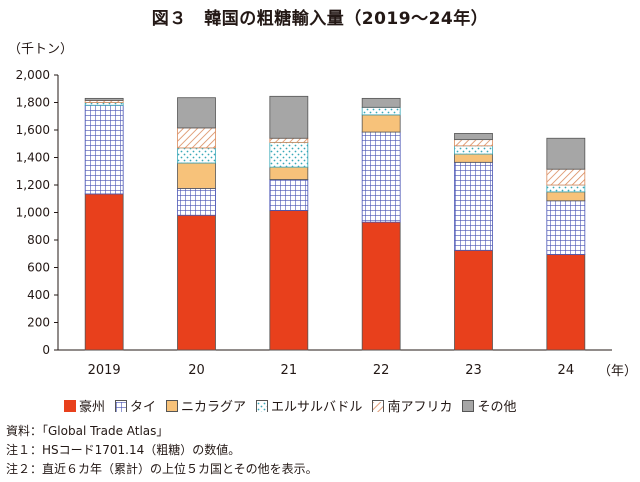 The width and height of the screenshot is (640, 482). I want to click on x-axis-unit-label: （年）, so click(618, 371).